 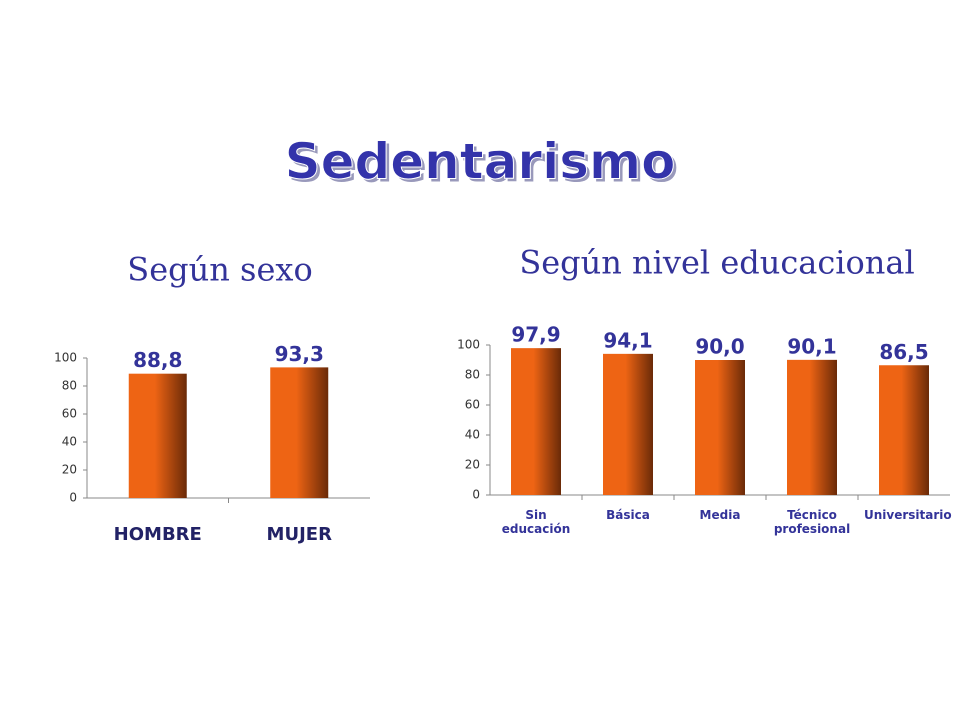 What do you see at coordinates (299, 534) in the screenshot?
I see `x-tick-label: MUJER` at bounding box center [299, 534].